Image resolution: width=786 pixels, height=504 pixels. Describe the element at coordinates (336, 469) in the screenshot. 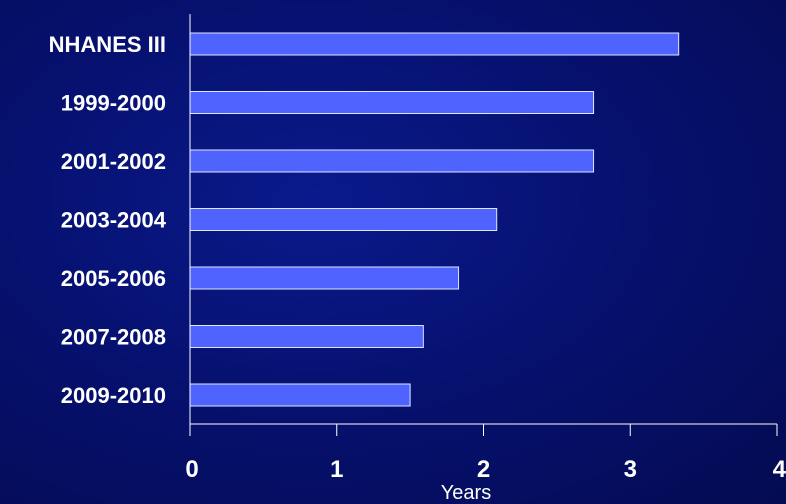

I see `x-tick-label: 1` at that location.